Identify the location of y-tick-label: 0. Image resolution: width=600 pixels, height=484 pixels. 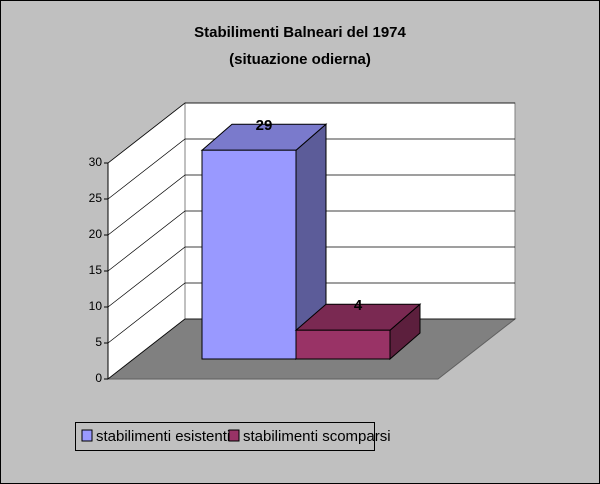
(98, 378).